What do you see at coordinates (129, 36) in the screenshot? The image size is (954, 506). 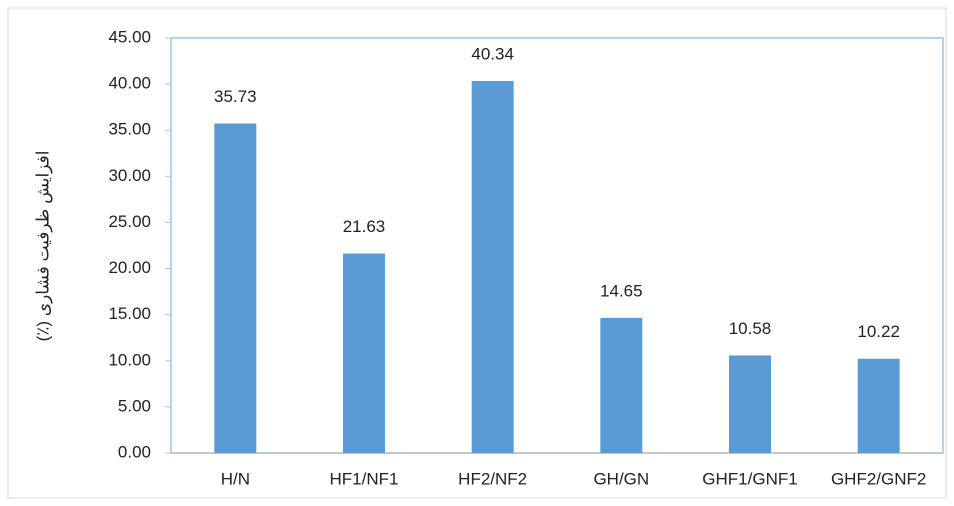 I see `y-tick-label: 45.00` at bounding box center [129, 36].